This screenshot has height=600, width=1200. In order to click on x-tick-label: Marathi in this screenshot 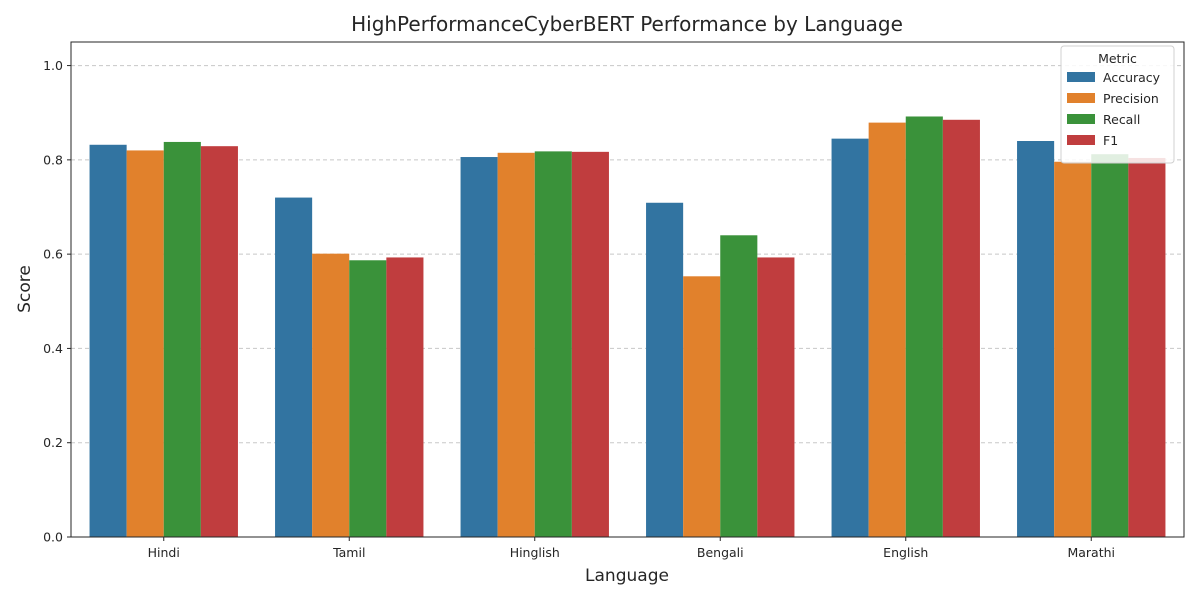, I will do `click(1091, 552)`.